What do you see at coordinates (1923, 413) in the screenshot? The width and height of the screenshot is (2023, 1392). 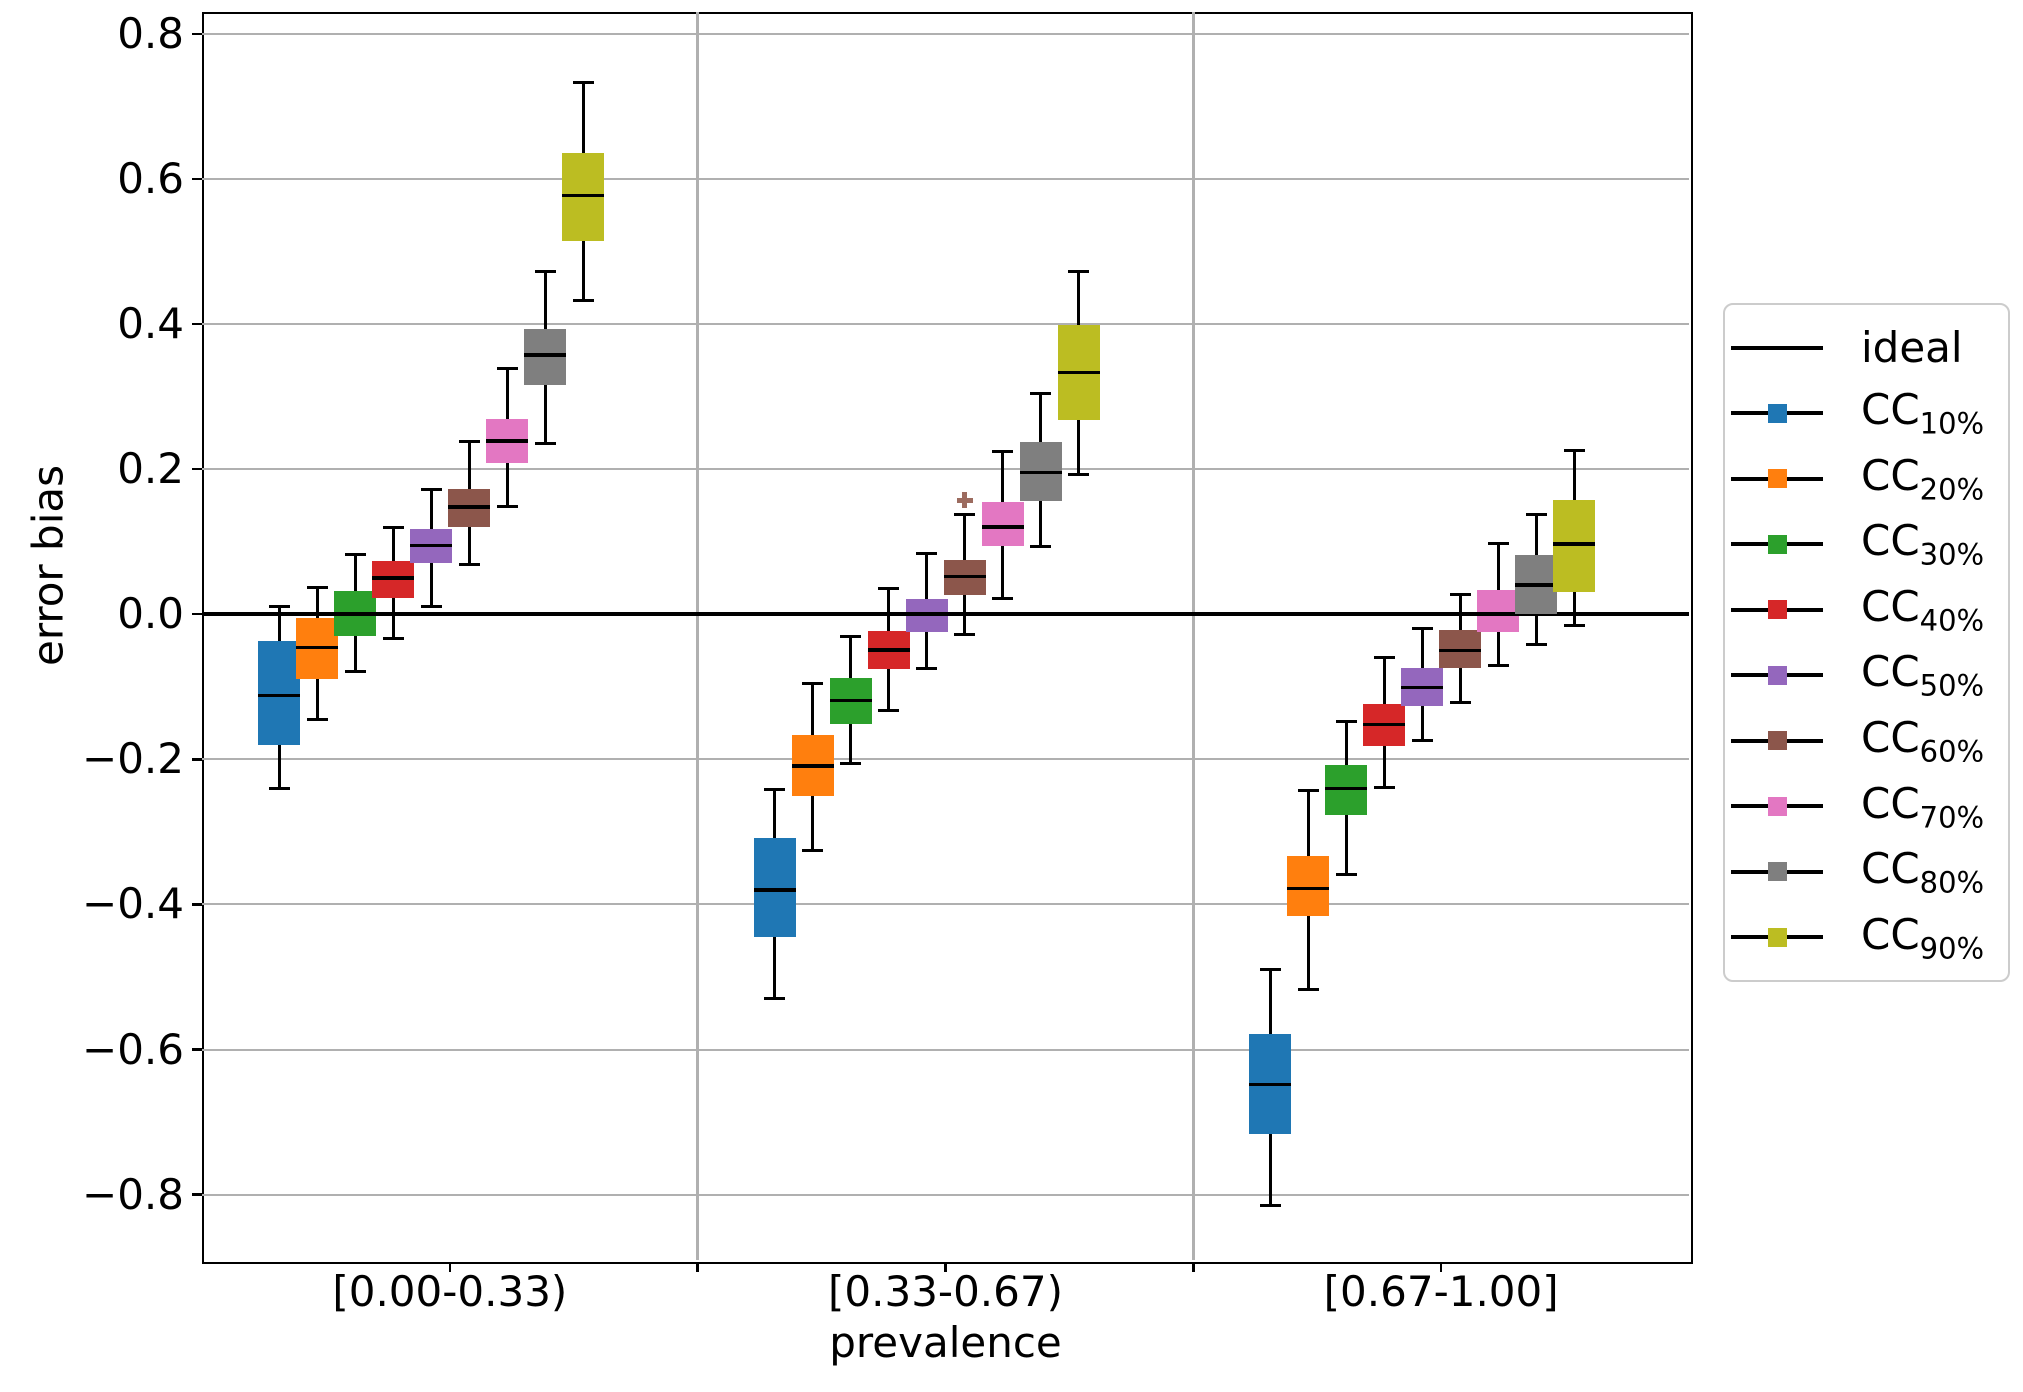 I see `legend-label-CC10%: CC10%` at bounding box center [1923, 413].